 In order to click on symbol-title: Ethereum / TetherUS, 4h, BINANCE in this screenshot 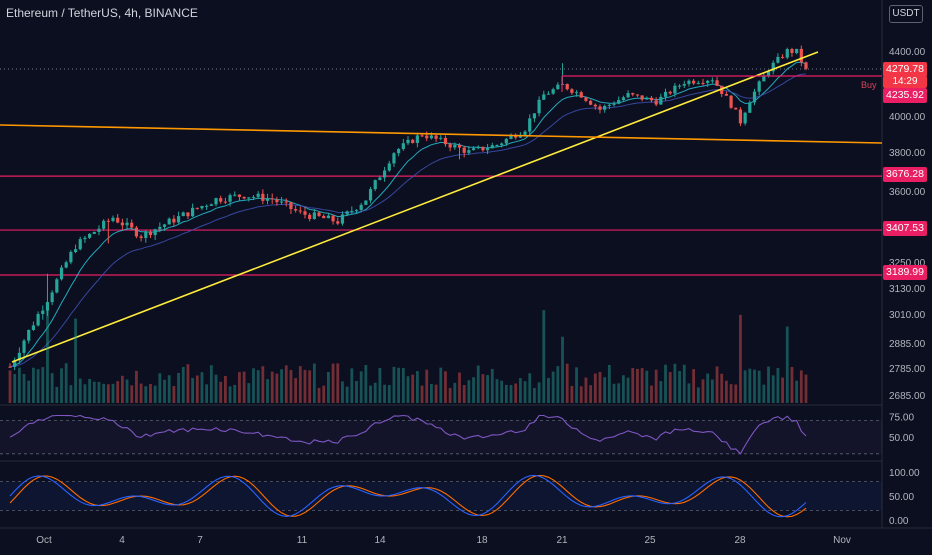, I will do `click(102, 13)`.